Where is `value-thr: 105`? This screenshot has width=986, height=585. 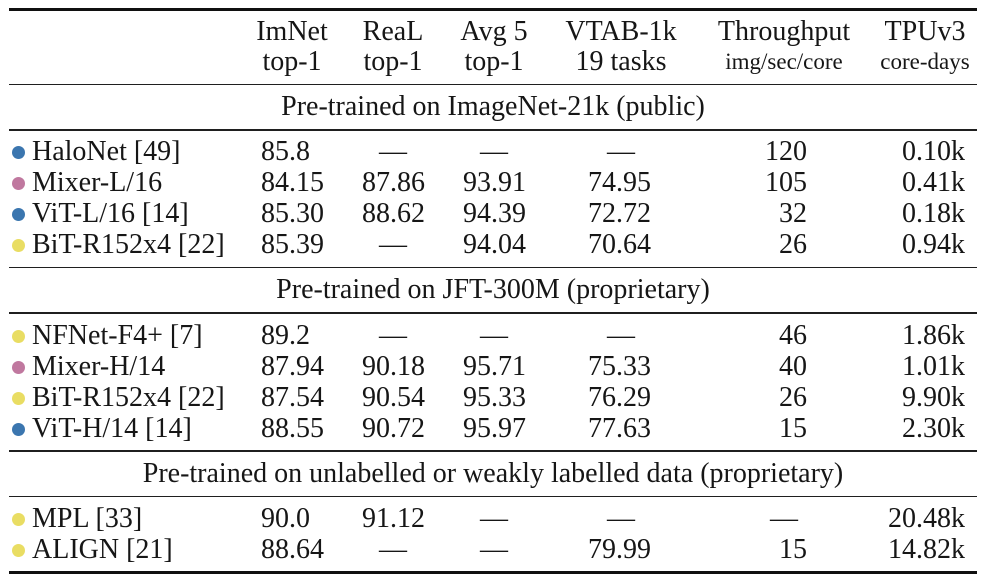
value-thr: 105 is located at coordinates (786, 183).